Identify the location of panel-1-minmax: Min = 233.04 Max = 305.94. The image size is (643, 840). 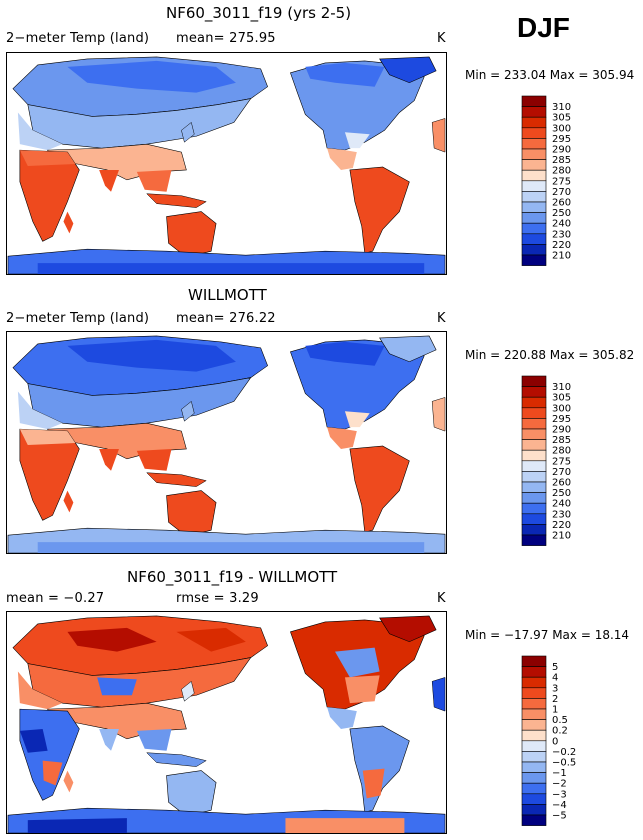
(550, 75).